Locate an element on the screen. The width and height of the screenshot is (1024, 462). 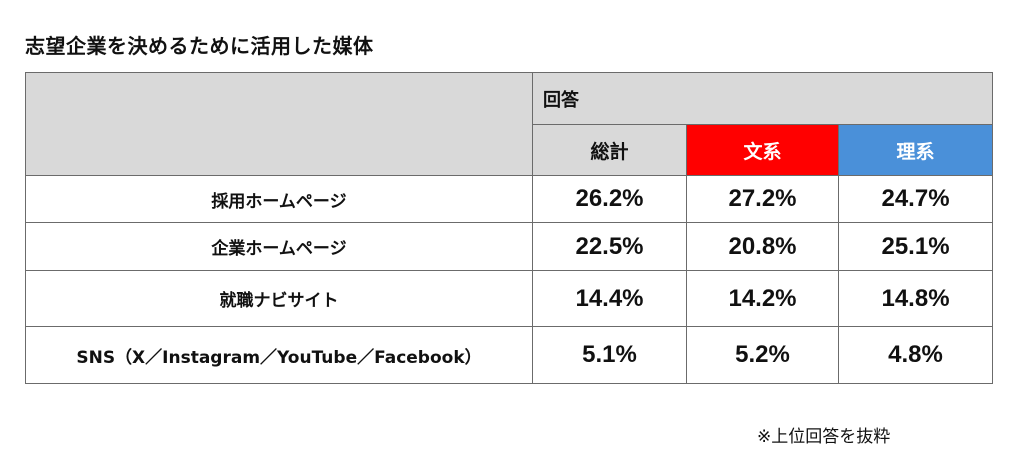
cell-value: 5.1% is located at coordinates (609, 355).